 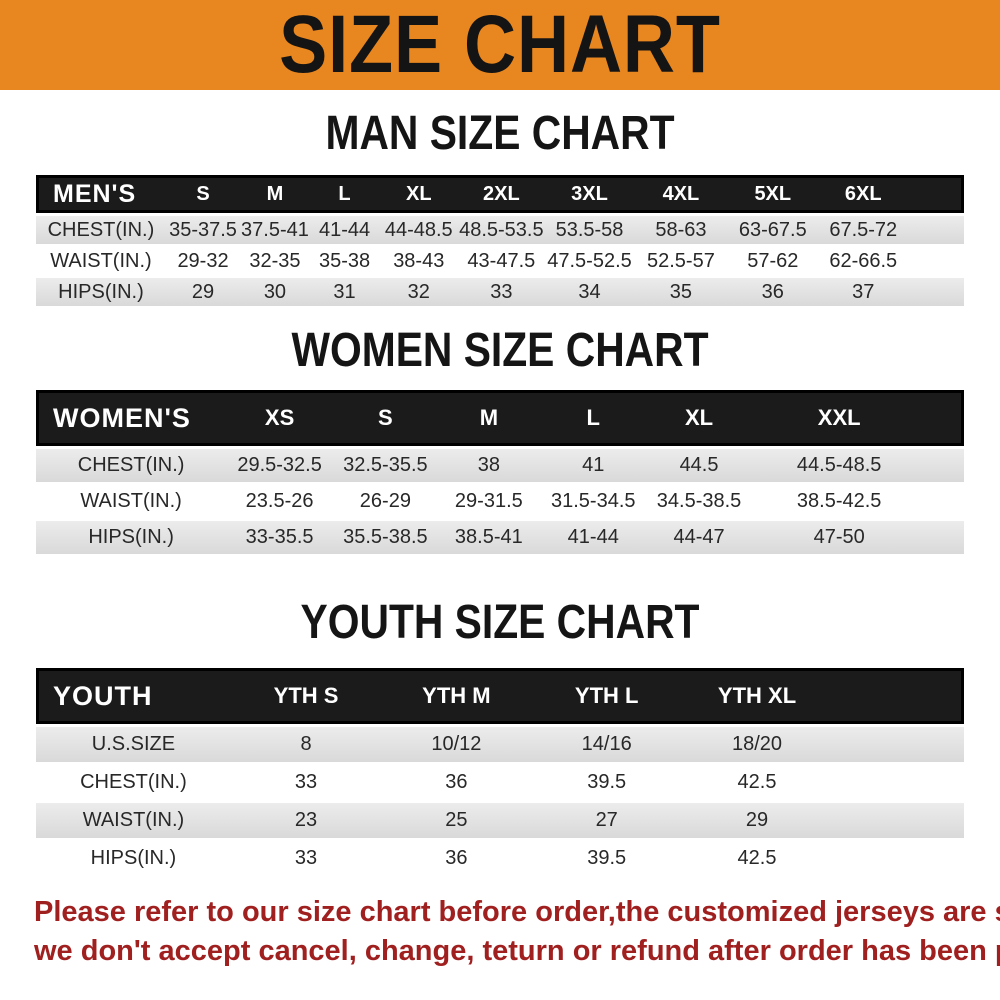 What do you see at coordinates (500, 350) in the screenshot?
I see `section-title: WOMEN SIZE CHART` at bounding box center [500, 350].